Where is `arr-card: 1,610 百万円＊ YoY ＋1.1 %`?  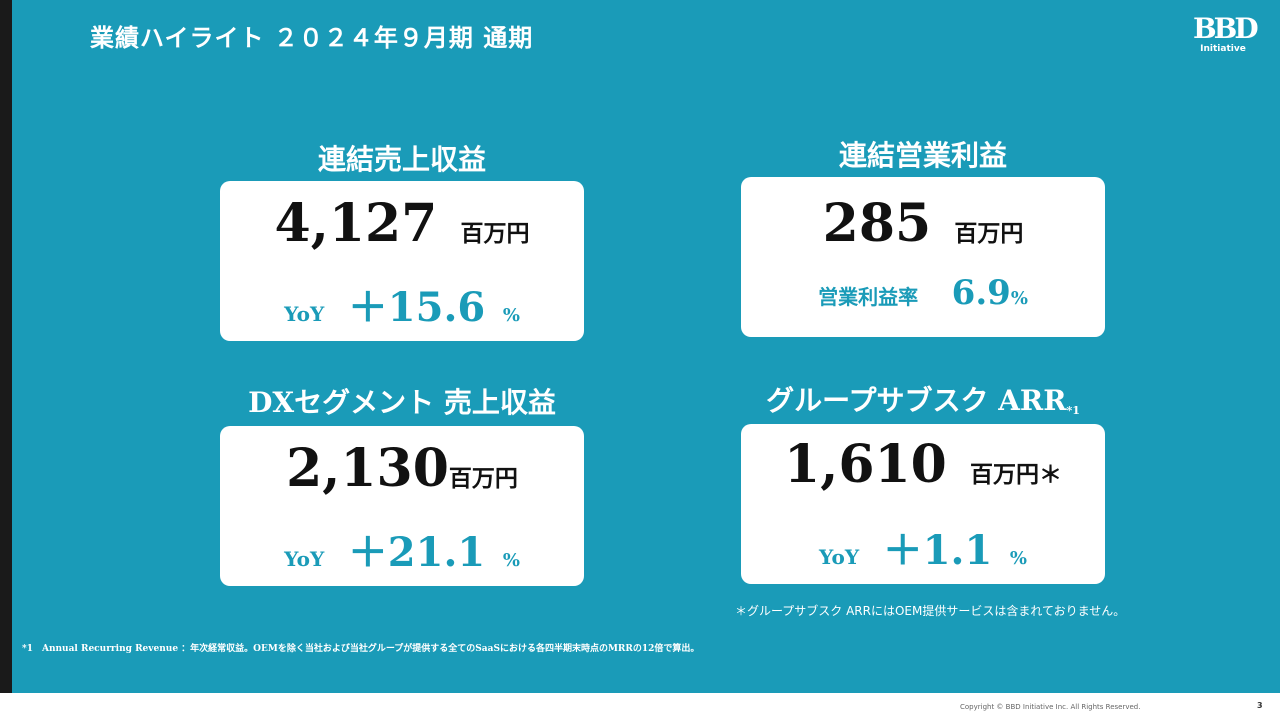 arr-card: 1,610 百万円＊ YoY ＋1.1 % is located at coordinates (923, 504).